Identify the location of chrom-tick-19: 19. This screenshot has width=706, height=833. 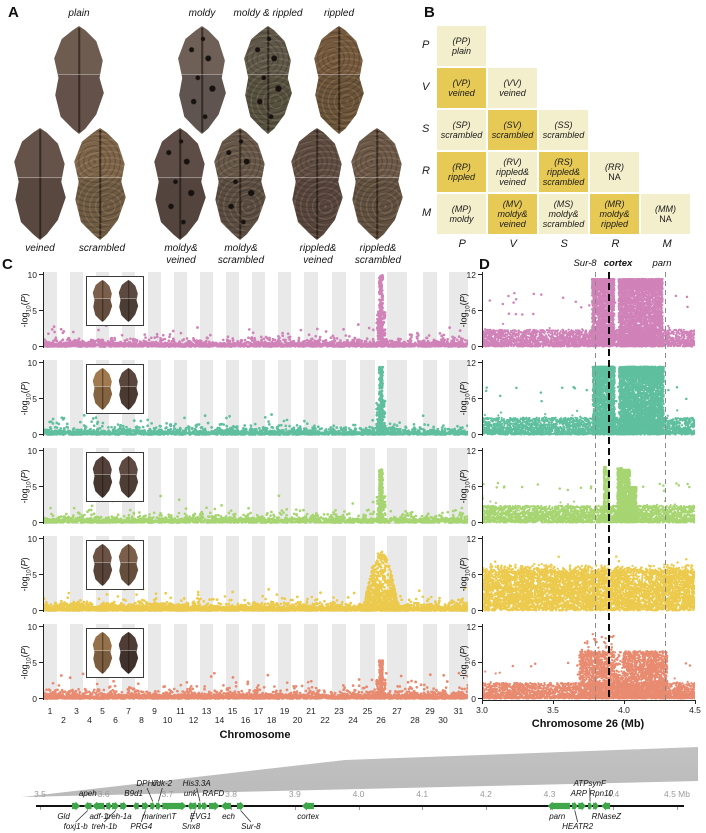
(284, 711).